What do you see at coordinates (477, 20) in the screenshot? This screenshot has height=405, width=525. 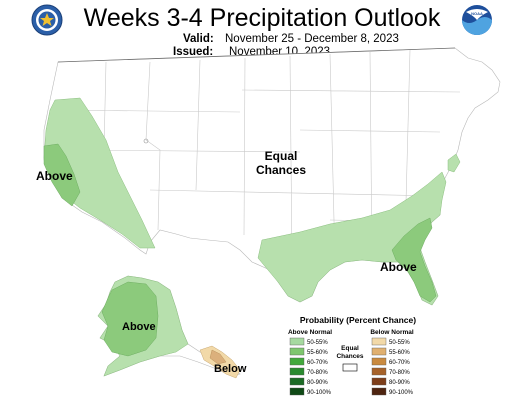 I see `noaa-logo-icon: NOAA` at bounding box center [477, 20].